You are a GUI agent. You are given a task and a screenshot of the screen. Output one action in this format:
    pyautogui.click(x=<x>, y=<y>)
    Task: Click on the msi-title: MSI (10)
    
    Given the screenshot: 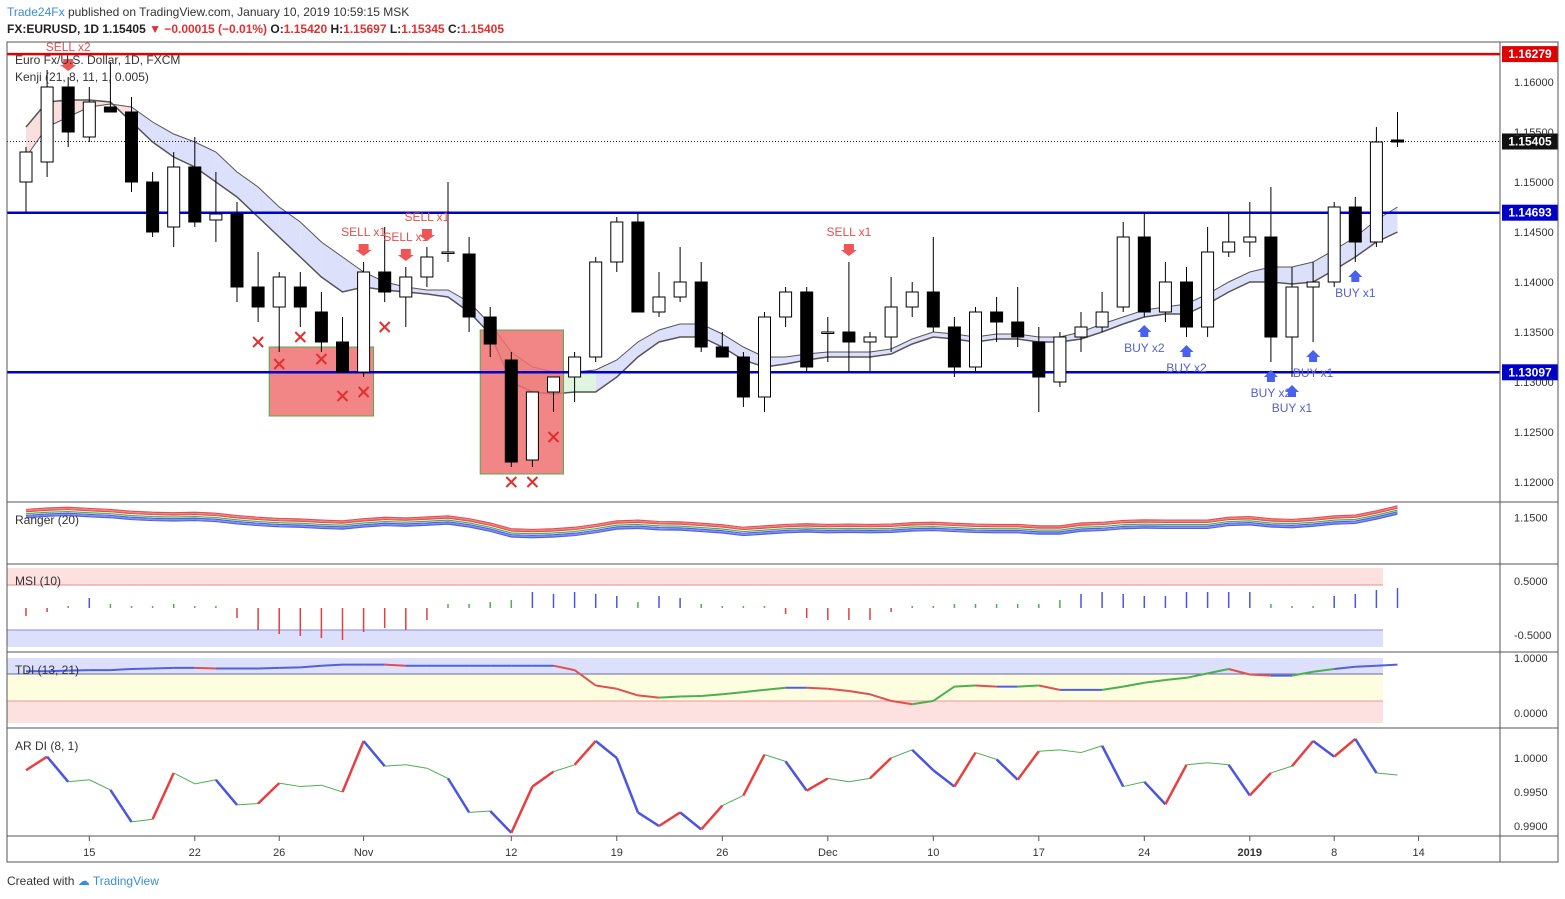 What is the action you would take?
    pyautogui.click(x=38, y=581)
    